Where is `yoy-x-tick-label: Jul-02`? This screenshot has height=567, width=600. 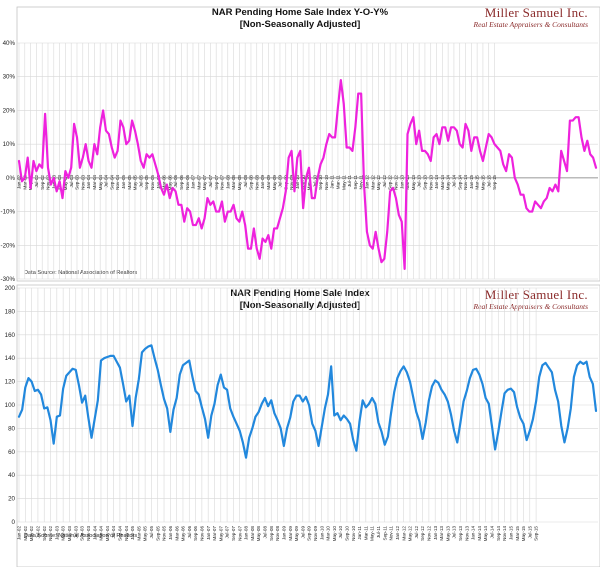
yoy-x-tick-label: Jul-02 is located at coordinates (36, 181).